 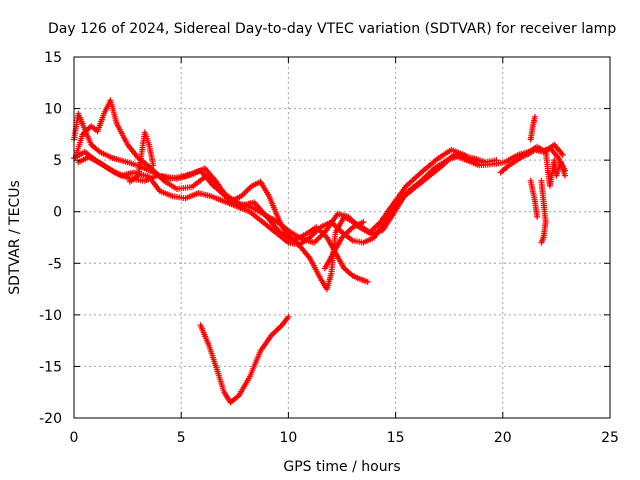 I want to click on x-tick-label: 20, so click(x=503, y=438).